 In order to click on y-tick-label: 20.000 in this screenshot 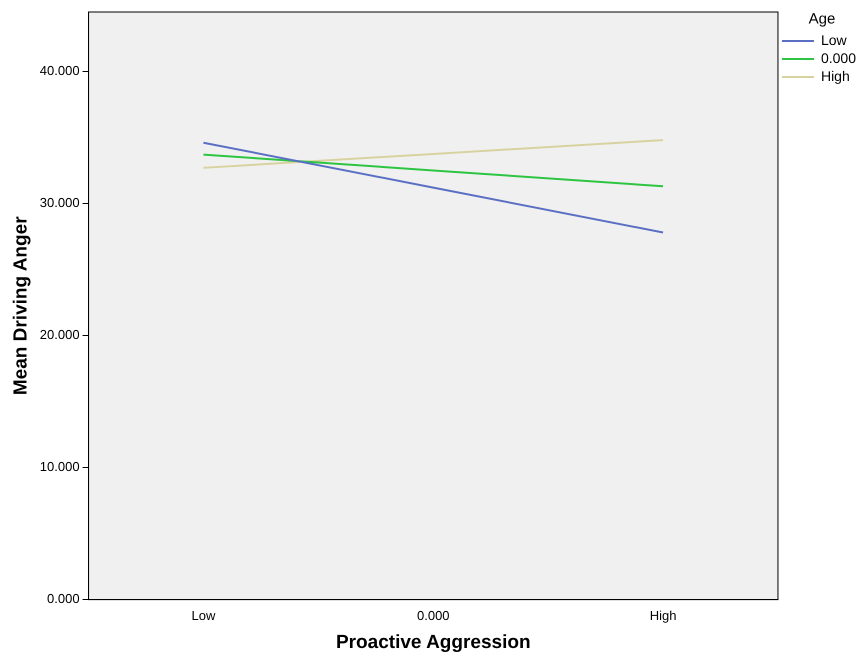, I will do `click(60, 334)`.